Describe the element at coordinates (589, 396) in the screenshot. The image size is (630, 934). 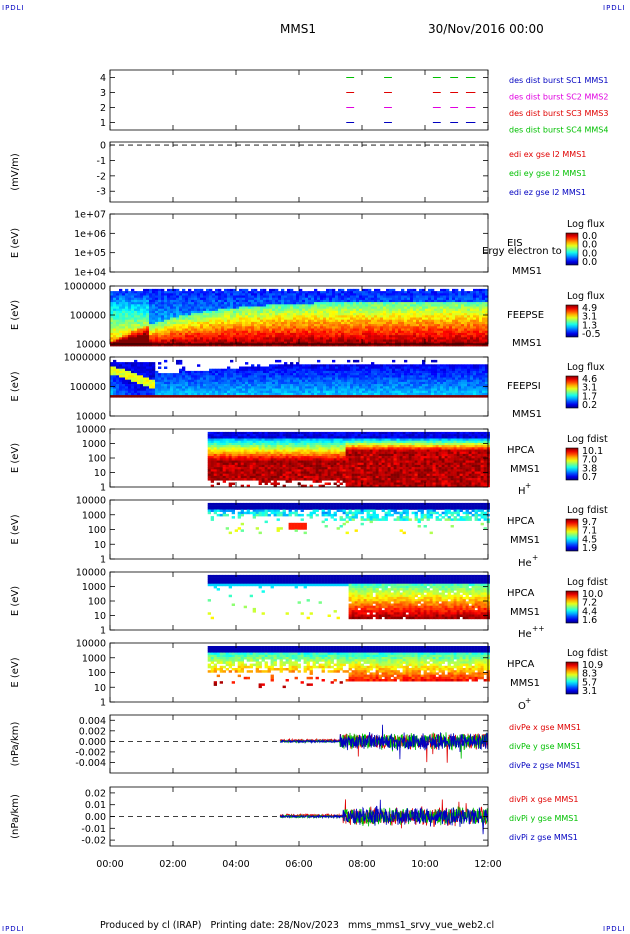
I see `colorbar-tick-label: 1.7` at that location.